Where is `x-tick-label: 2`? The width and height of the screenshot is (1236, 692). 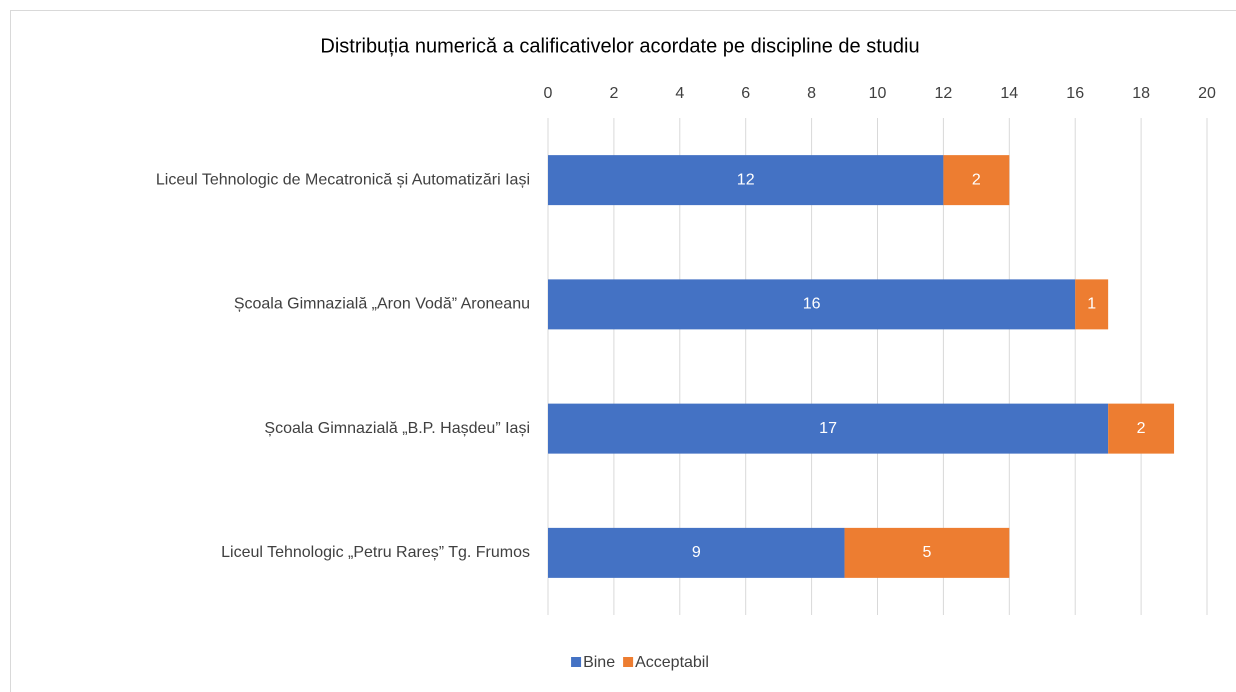 x-tick-label: 2 is located at coordinates (613, 93).